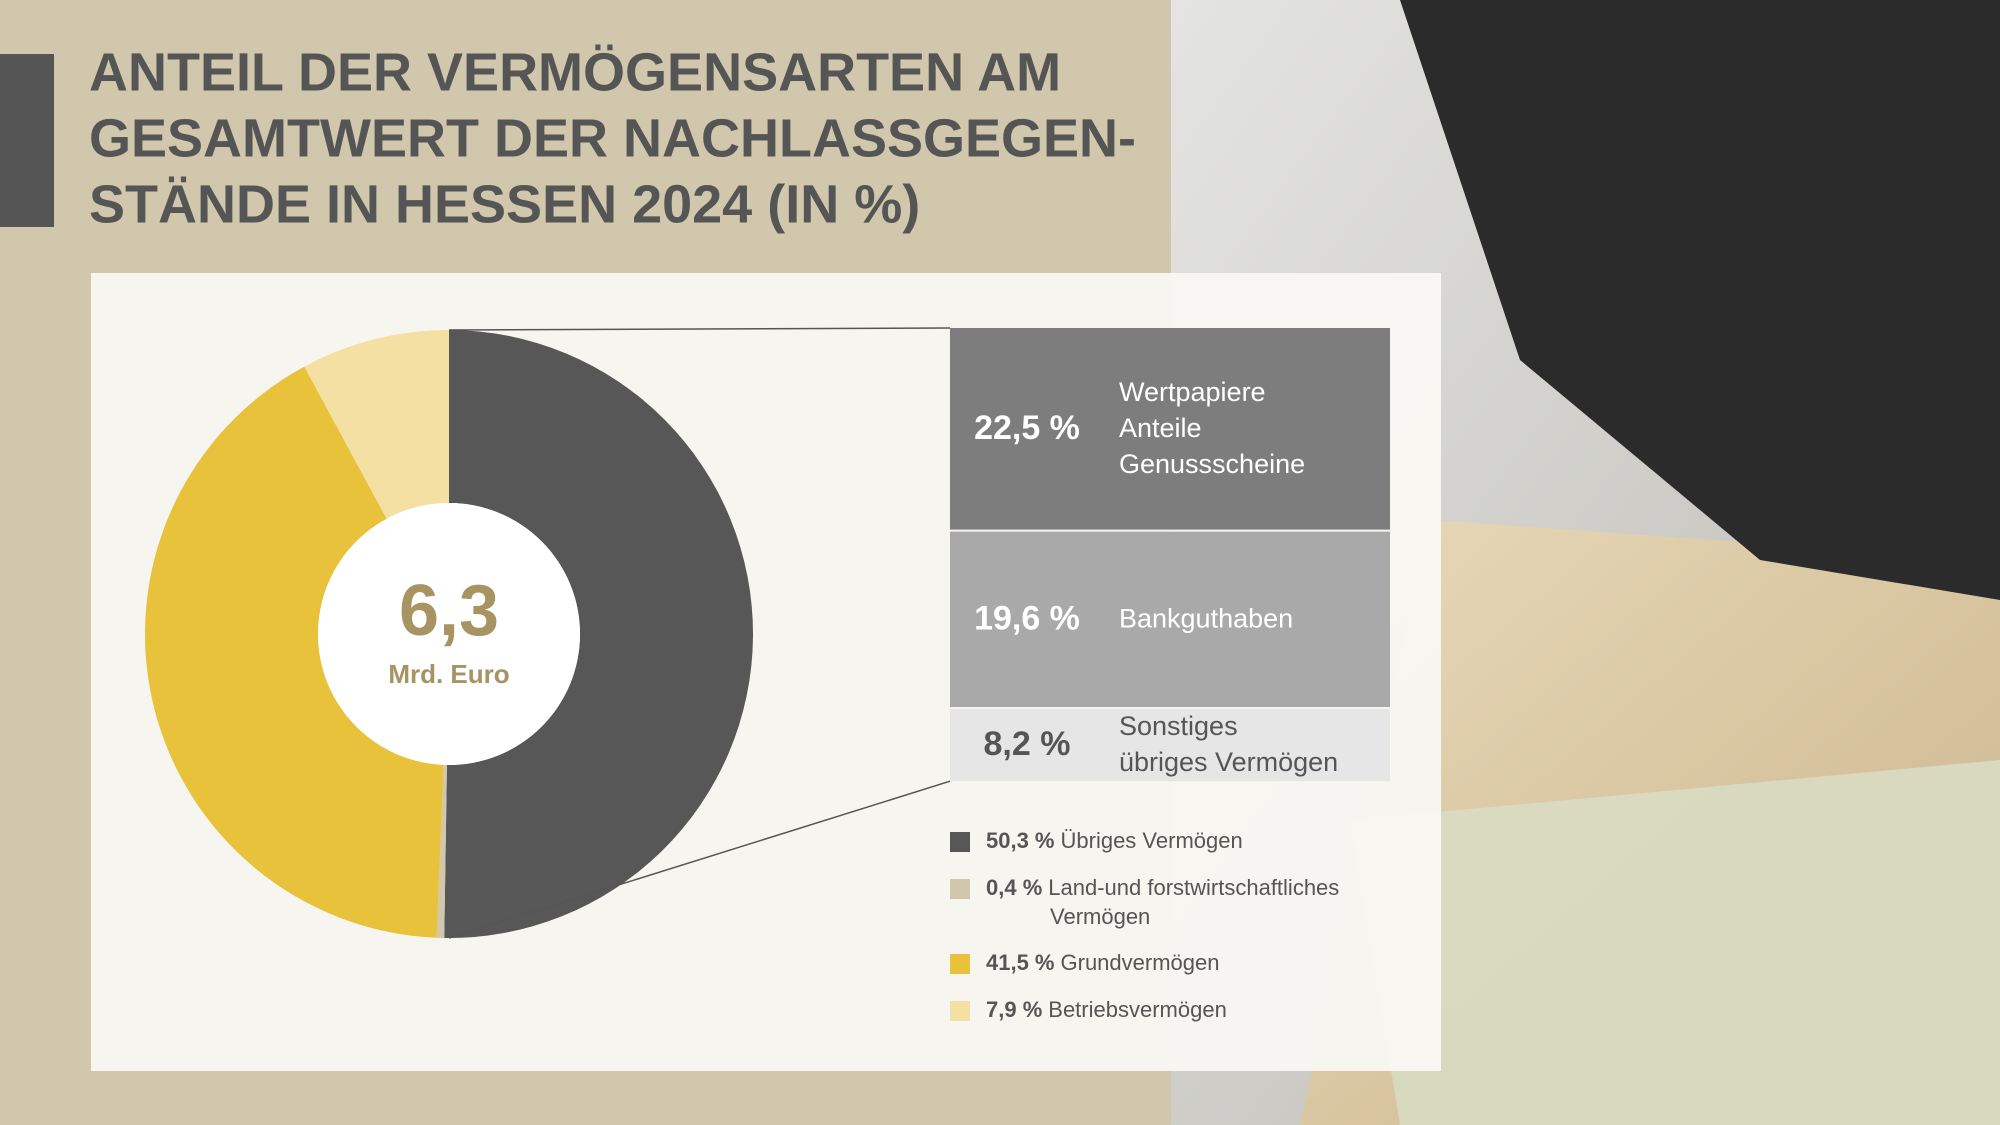 Image resolution: width=2000 pixels, height=1125 pixels. What do you see at coordinates (1100, 916) in the screenshot?
I see `legend-label: Vermögen` at bounding box center [1100, 916].